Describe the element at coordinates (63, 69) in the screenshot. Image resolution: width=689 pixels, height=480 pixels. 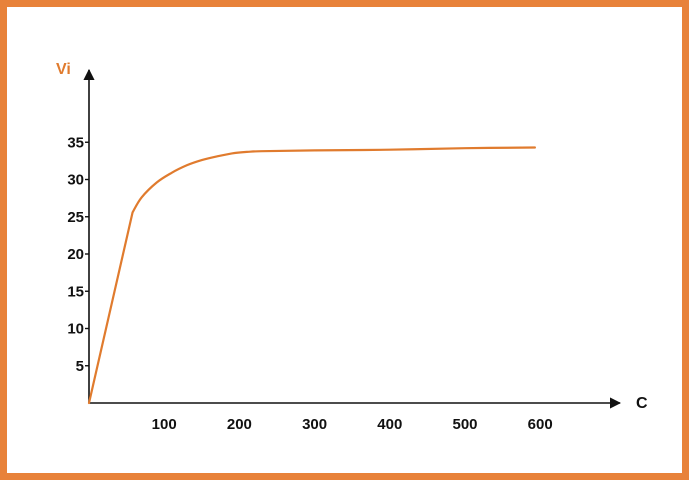
I see `y-axis-title: Vi` at that location.